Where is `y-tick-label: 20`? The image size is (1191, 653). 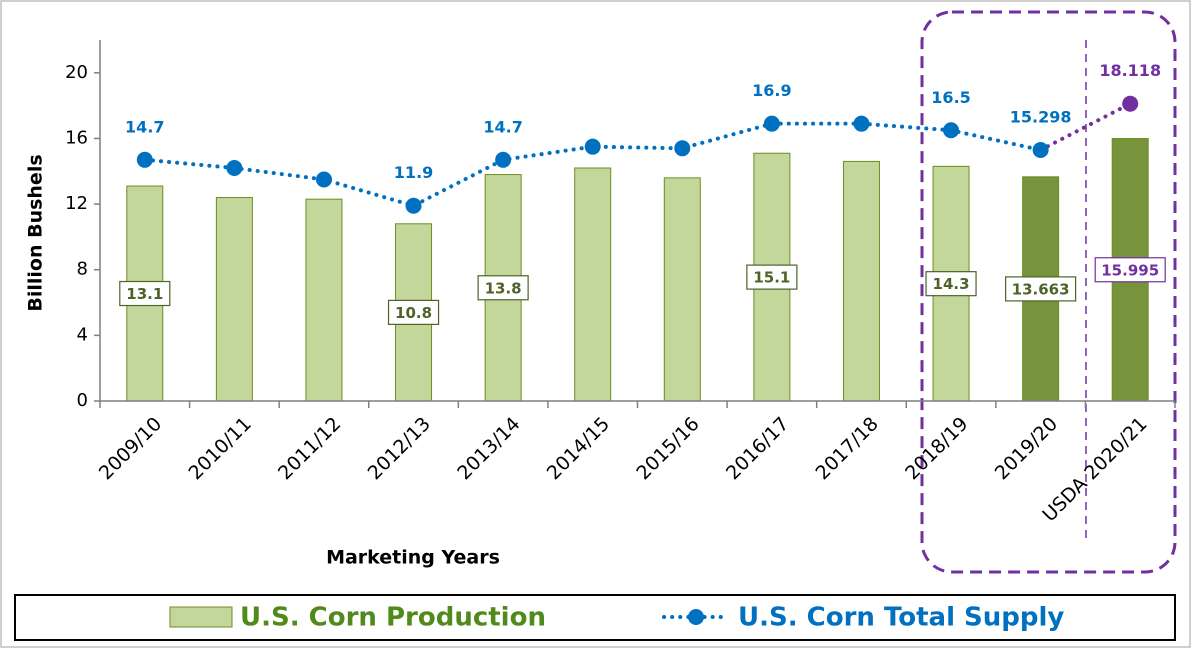 y-tick-label: 20 is located at coordinates (76, 72).